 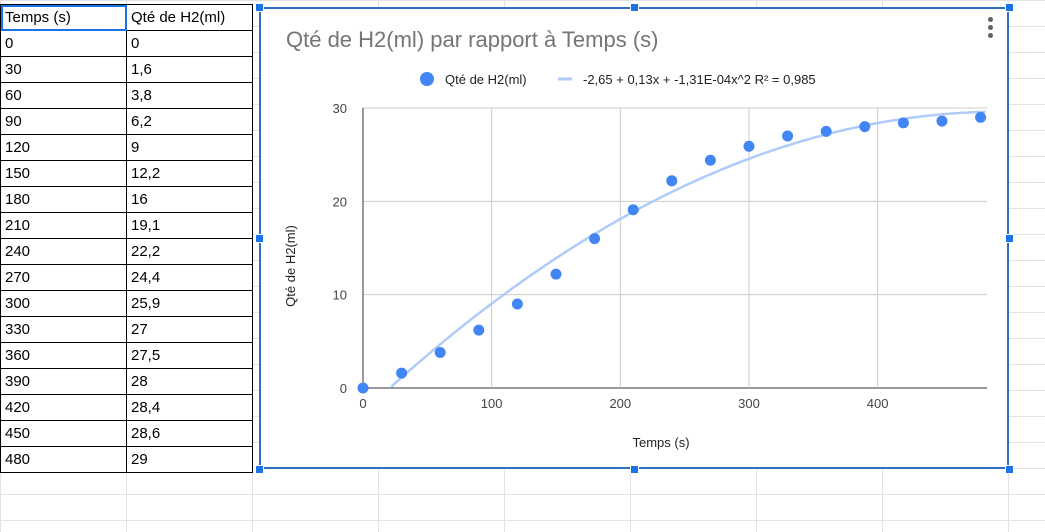 I want to click on table-row: 240 22,2, so click(x=126, y=251).